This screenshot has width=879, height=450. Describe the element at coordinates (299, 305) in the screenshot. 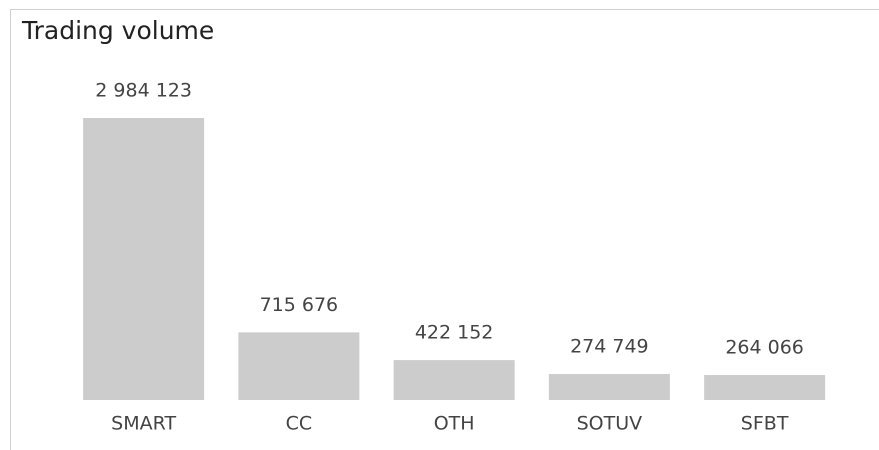

I see `data-label: 715 676` at that location.